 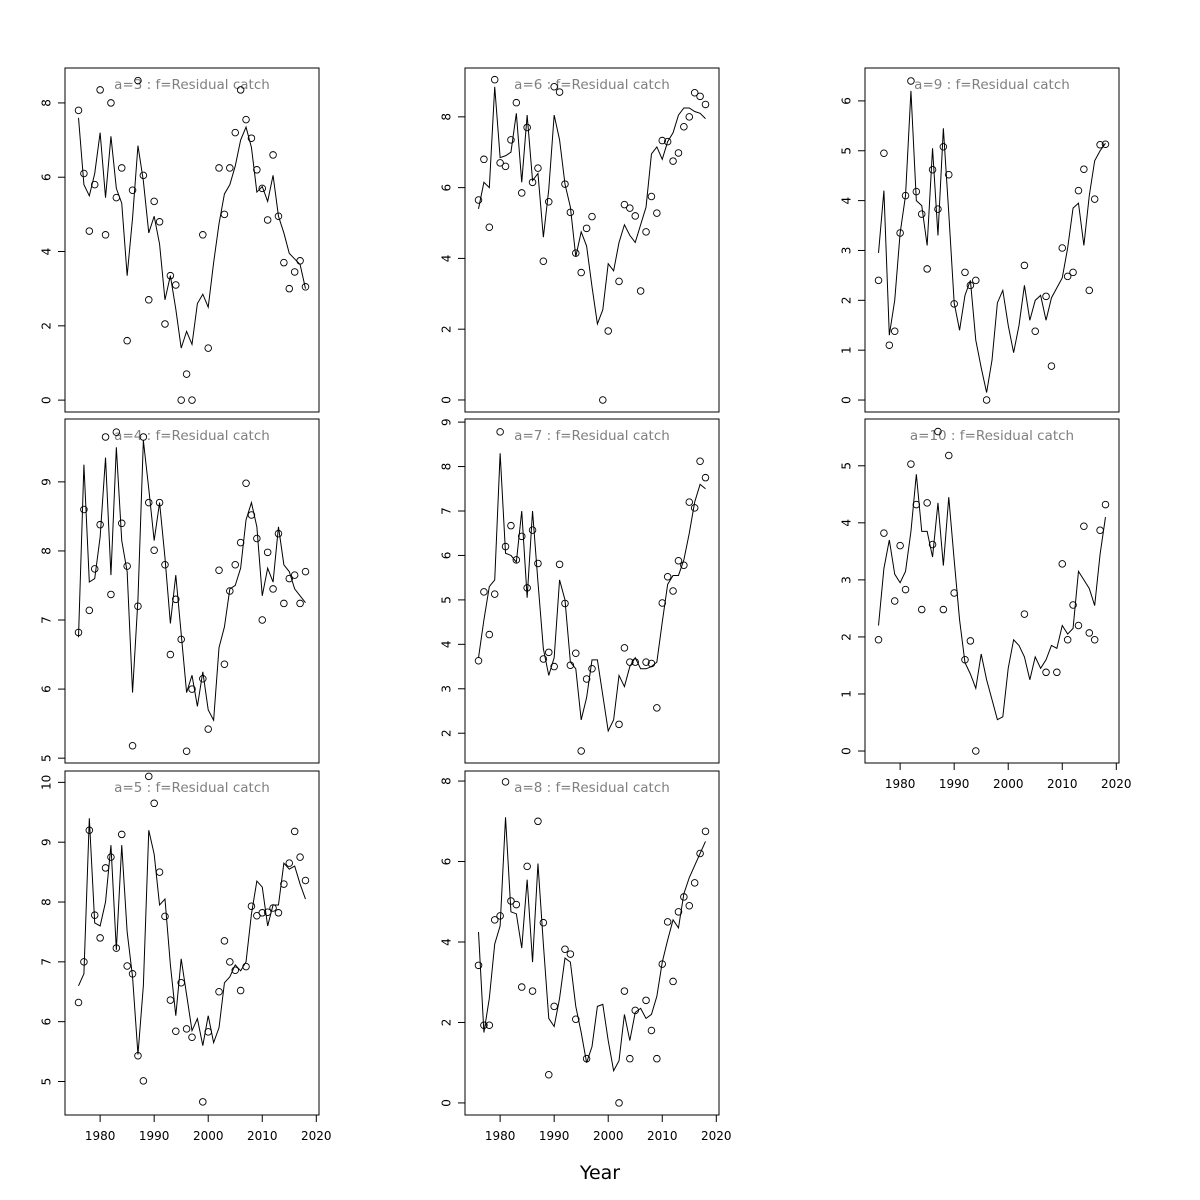 I want to click on y-tick-label: 8, so click(x=47, y=103).